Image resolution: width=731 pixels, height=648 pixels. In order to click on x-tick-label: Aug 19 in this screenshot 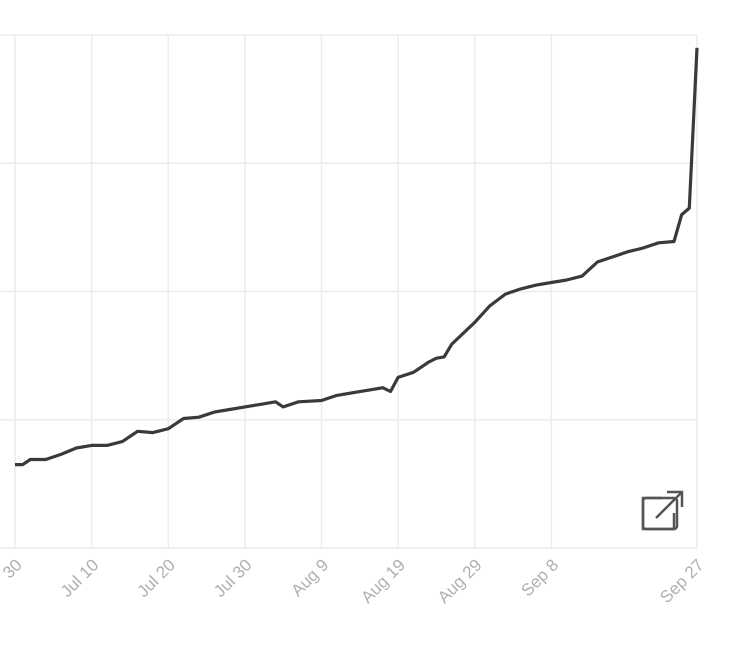, I will do `click(383, 581)`.